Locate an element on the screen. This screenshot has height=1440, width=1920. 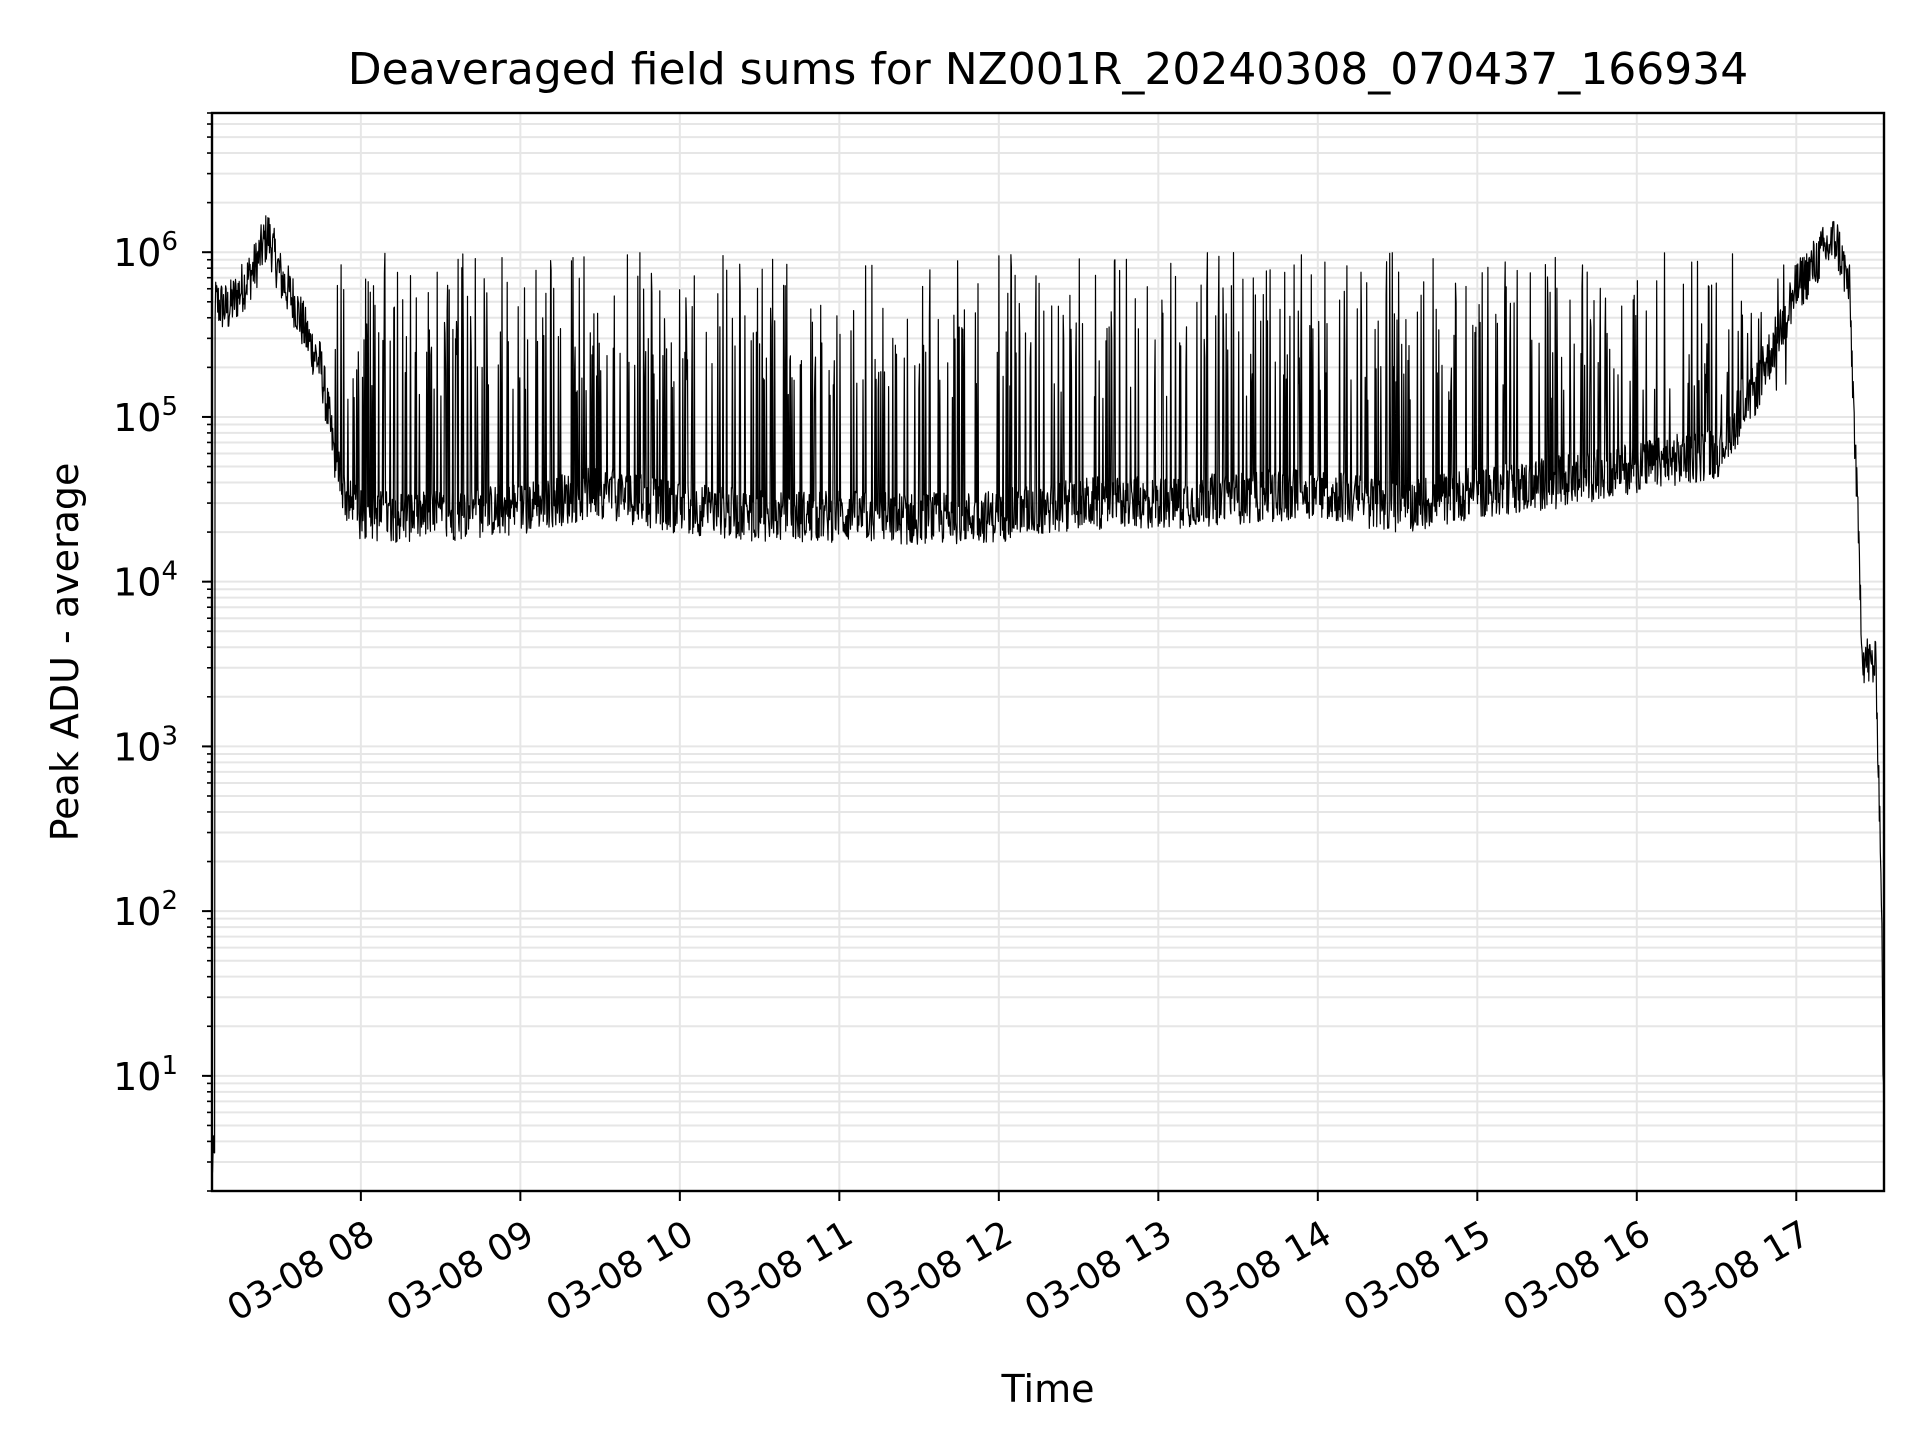
y-tick-label: 104 is located at coordinates (145, 581).